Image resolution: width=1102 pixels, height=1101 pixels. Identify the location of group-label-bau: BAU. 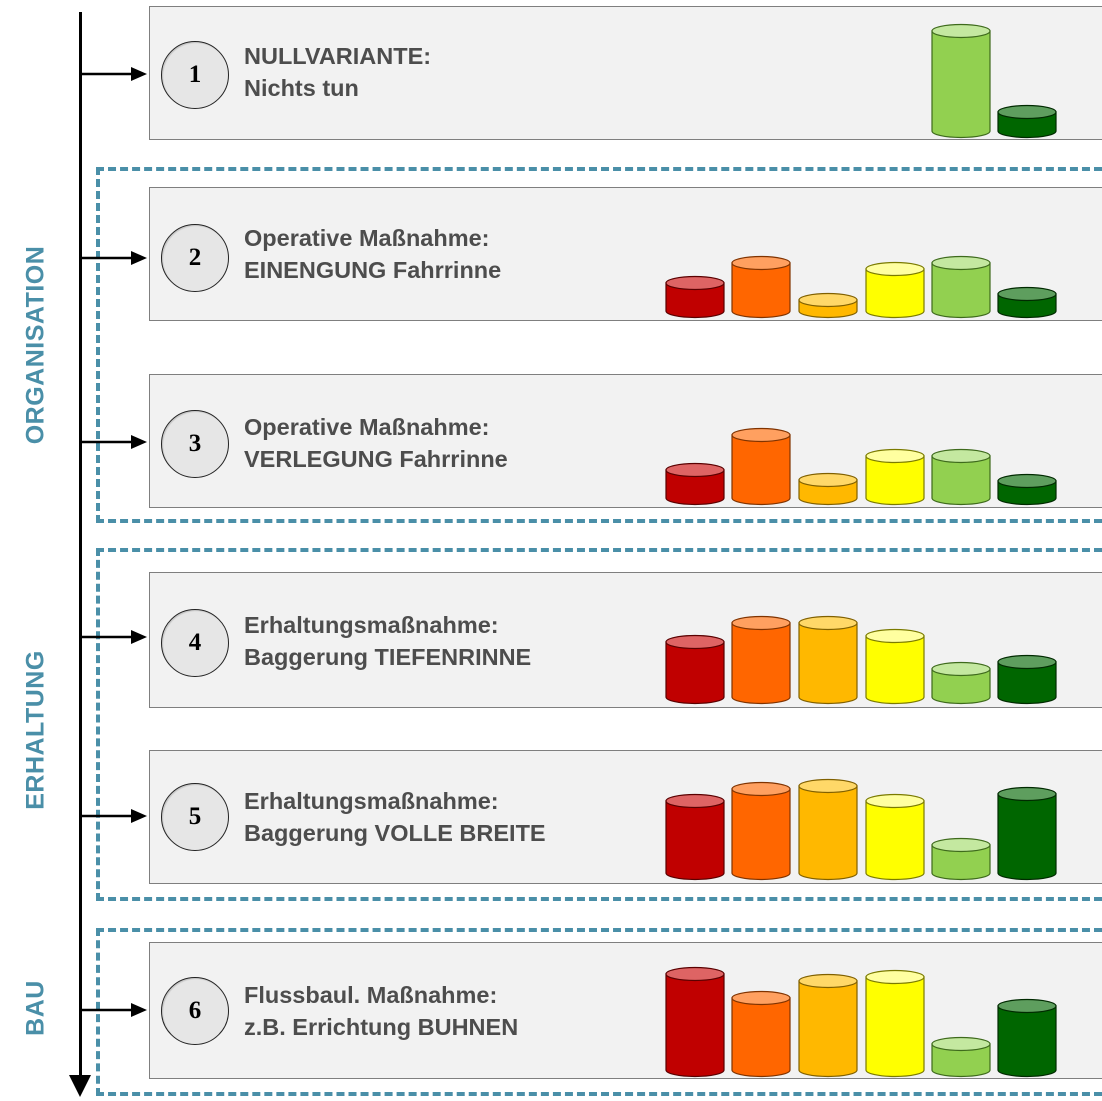
(35, 1008).